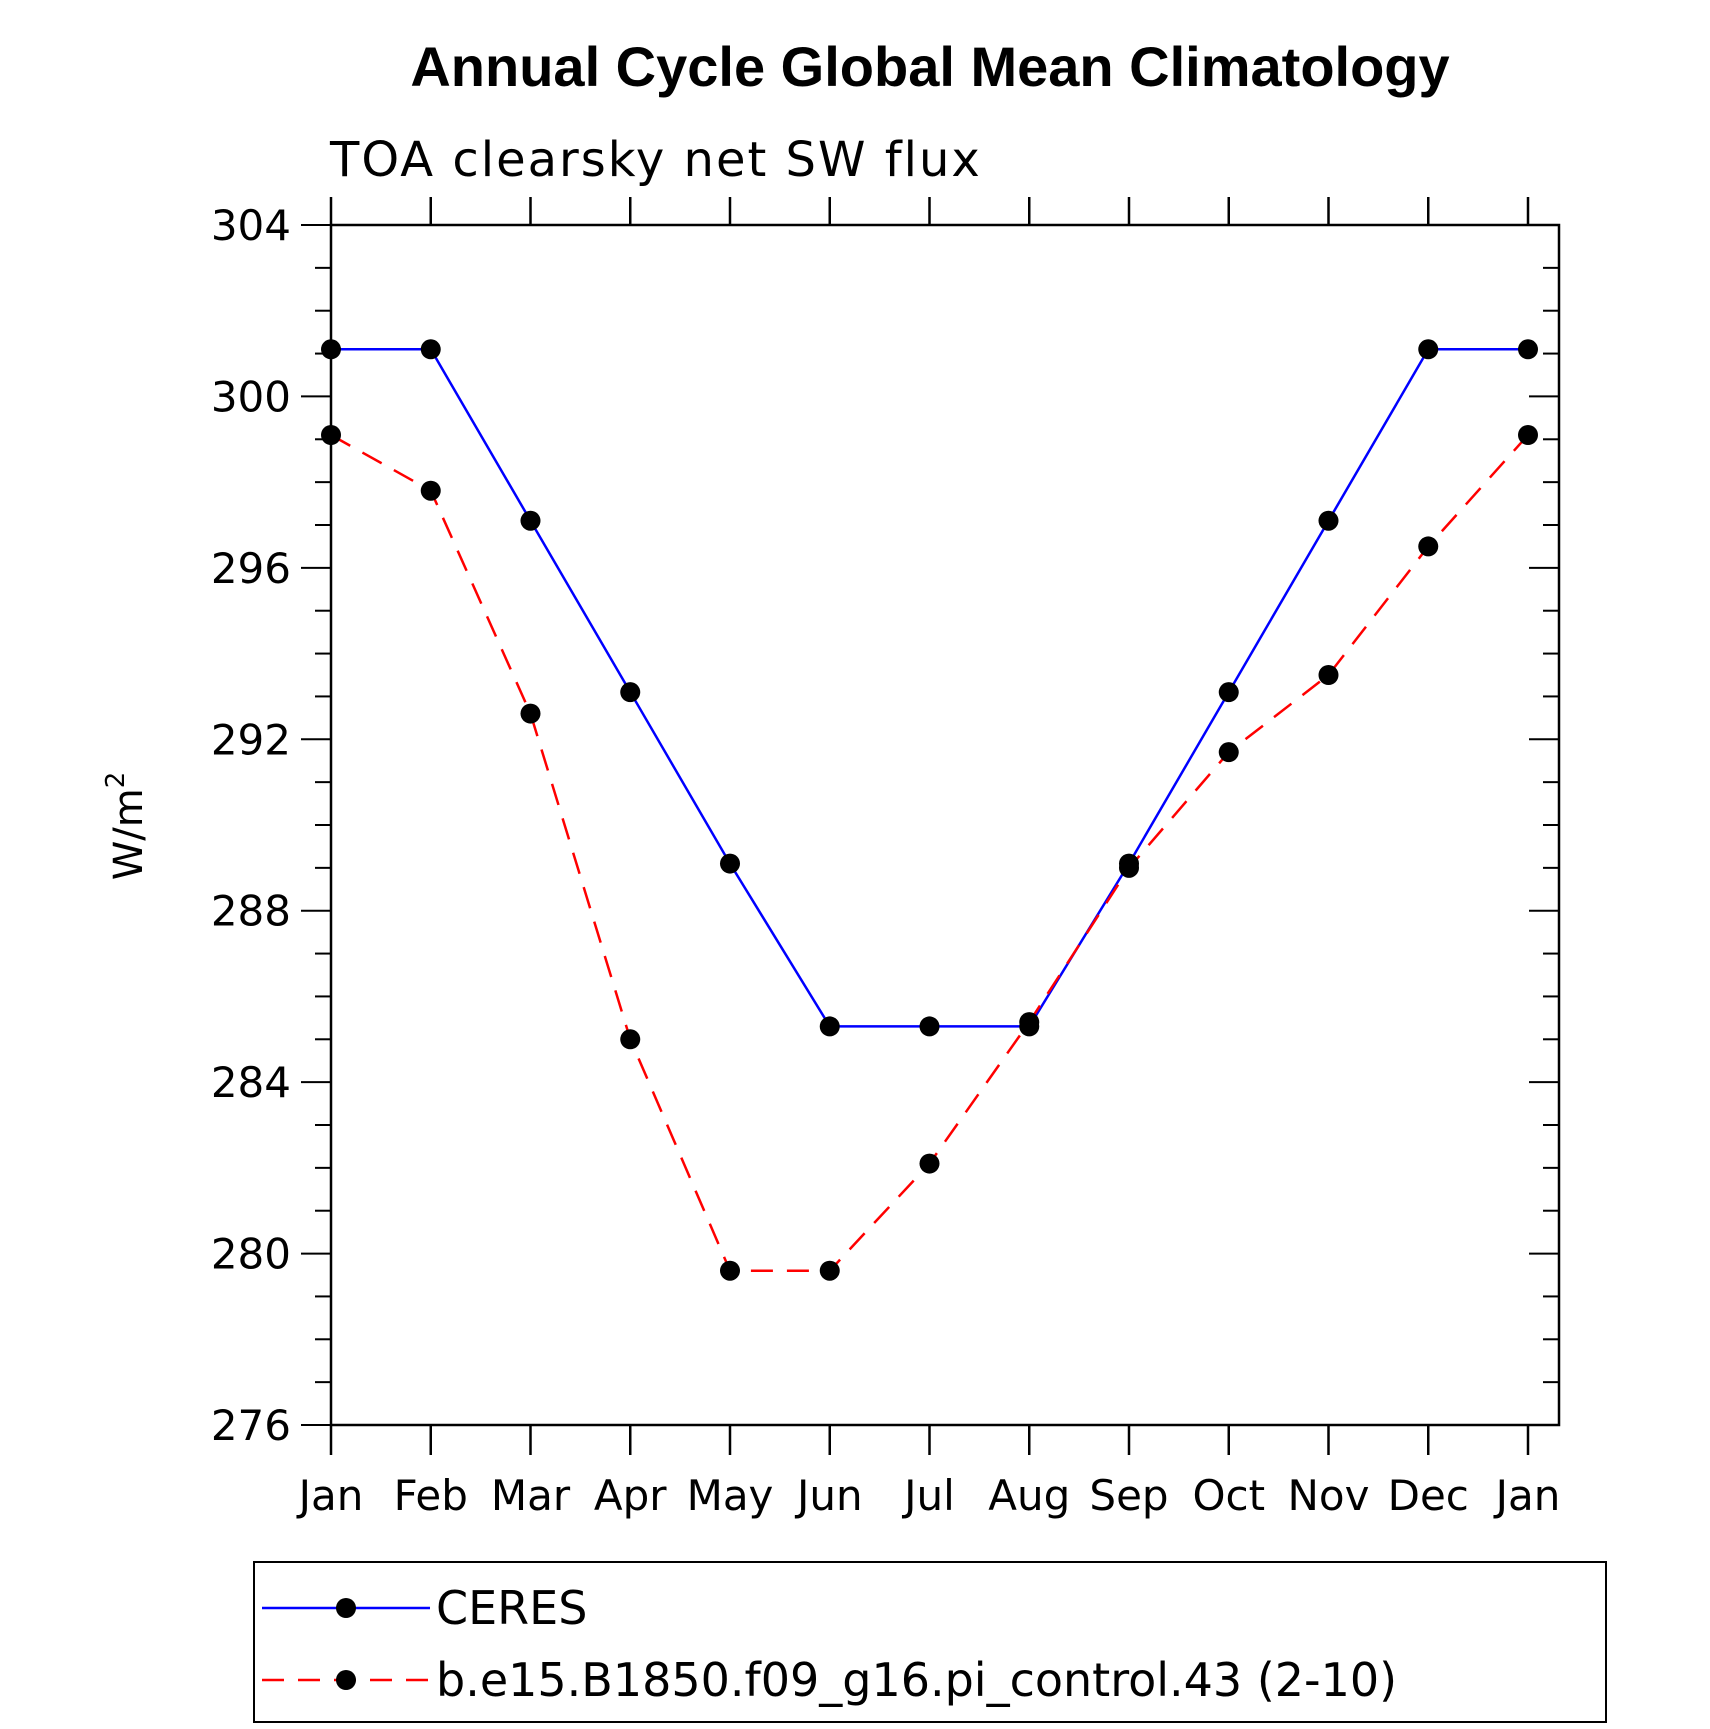 Image resolution: width=1710 pixels, height=1729 pixels. Describe the element at coordinates (916, 1680) in the screenshot. I see `legend-label-model: b.e15.B1850.f09_g16.pi_control.43 (2-10)` at that location.